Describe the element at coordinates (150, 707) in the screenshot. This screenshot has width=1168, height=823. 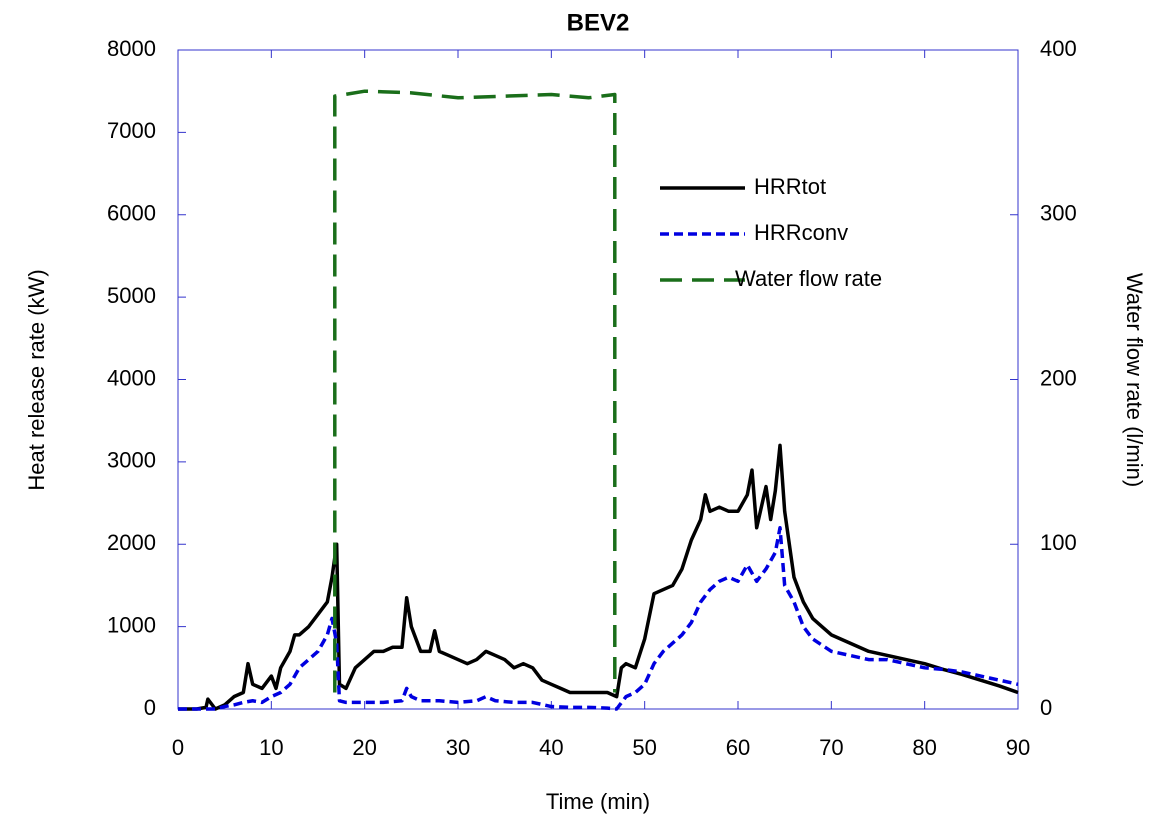
I see `y-tick-label: 0` at that location.